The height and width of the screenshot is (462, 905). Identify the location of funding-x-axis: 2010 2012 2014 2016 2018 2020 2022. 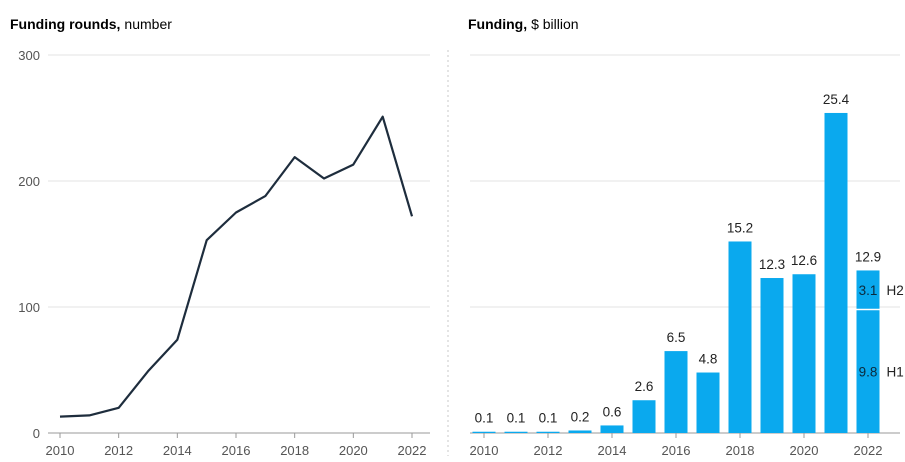
(676, 445).